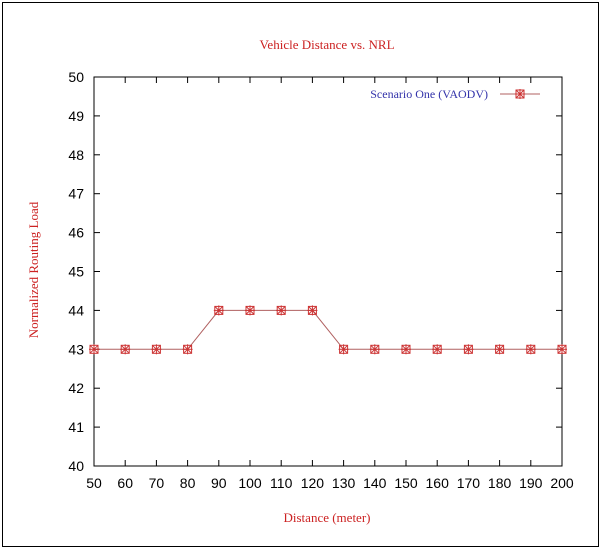  I want to click on y-axis-label: Normalized Routing Load, so click(33, 269).